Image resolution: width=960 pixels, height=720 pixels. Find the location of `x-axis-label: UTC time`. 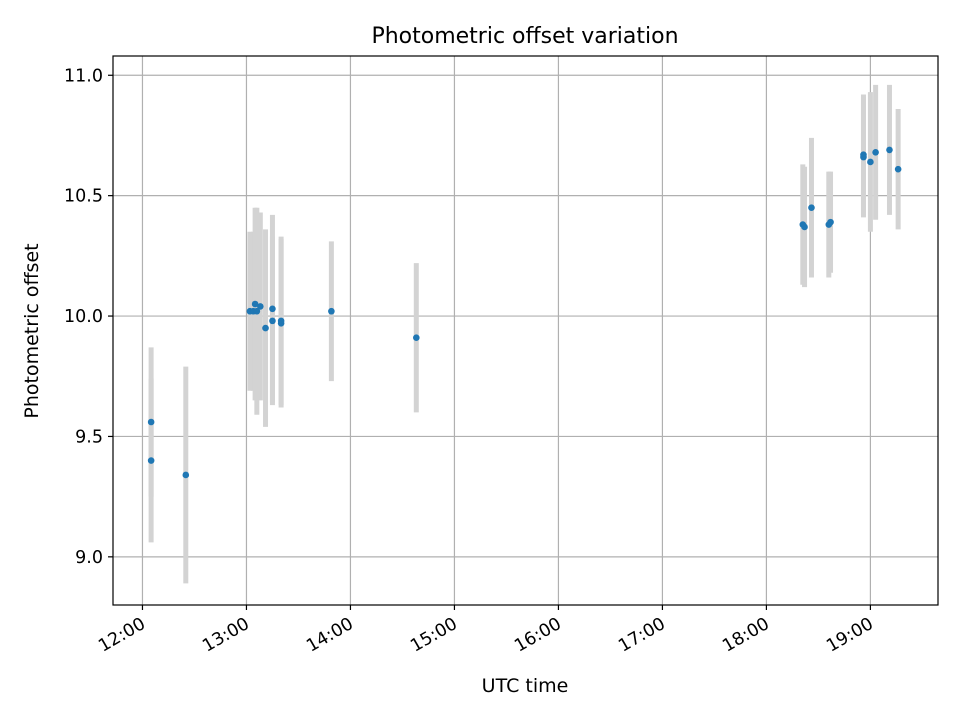

x-axis-label: UTC time is located at coordinates (525, 686).